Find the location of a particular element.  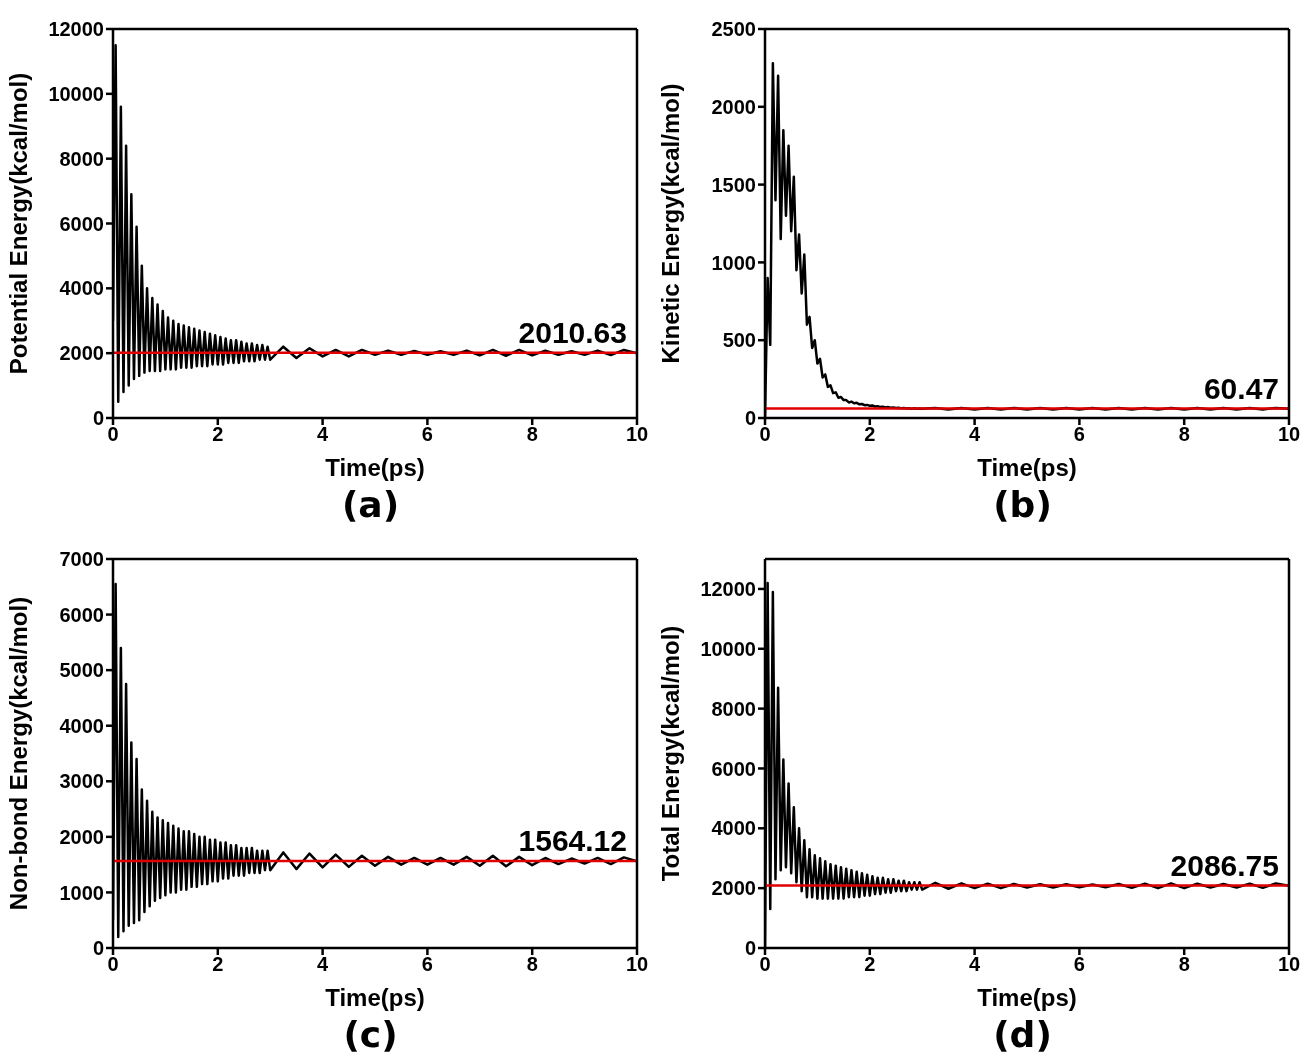

y-axis-title: Total Energy(kcal/mol) is located at coordinates (670, 753).